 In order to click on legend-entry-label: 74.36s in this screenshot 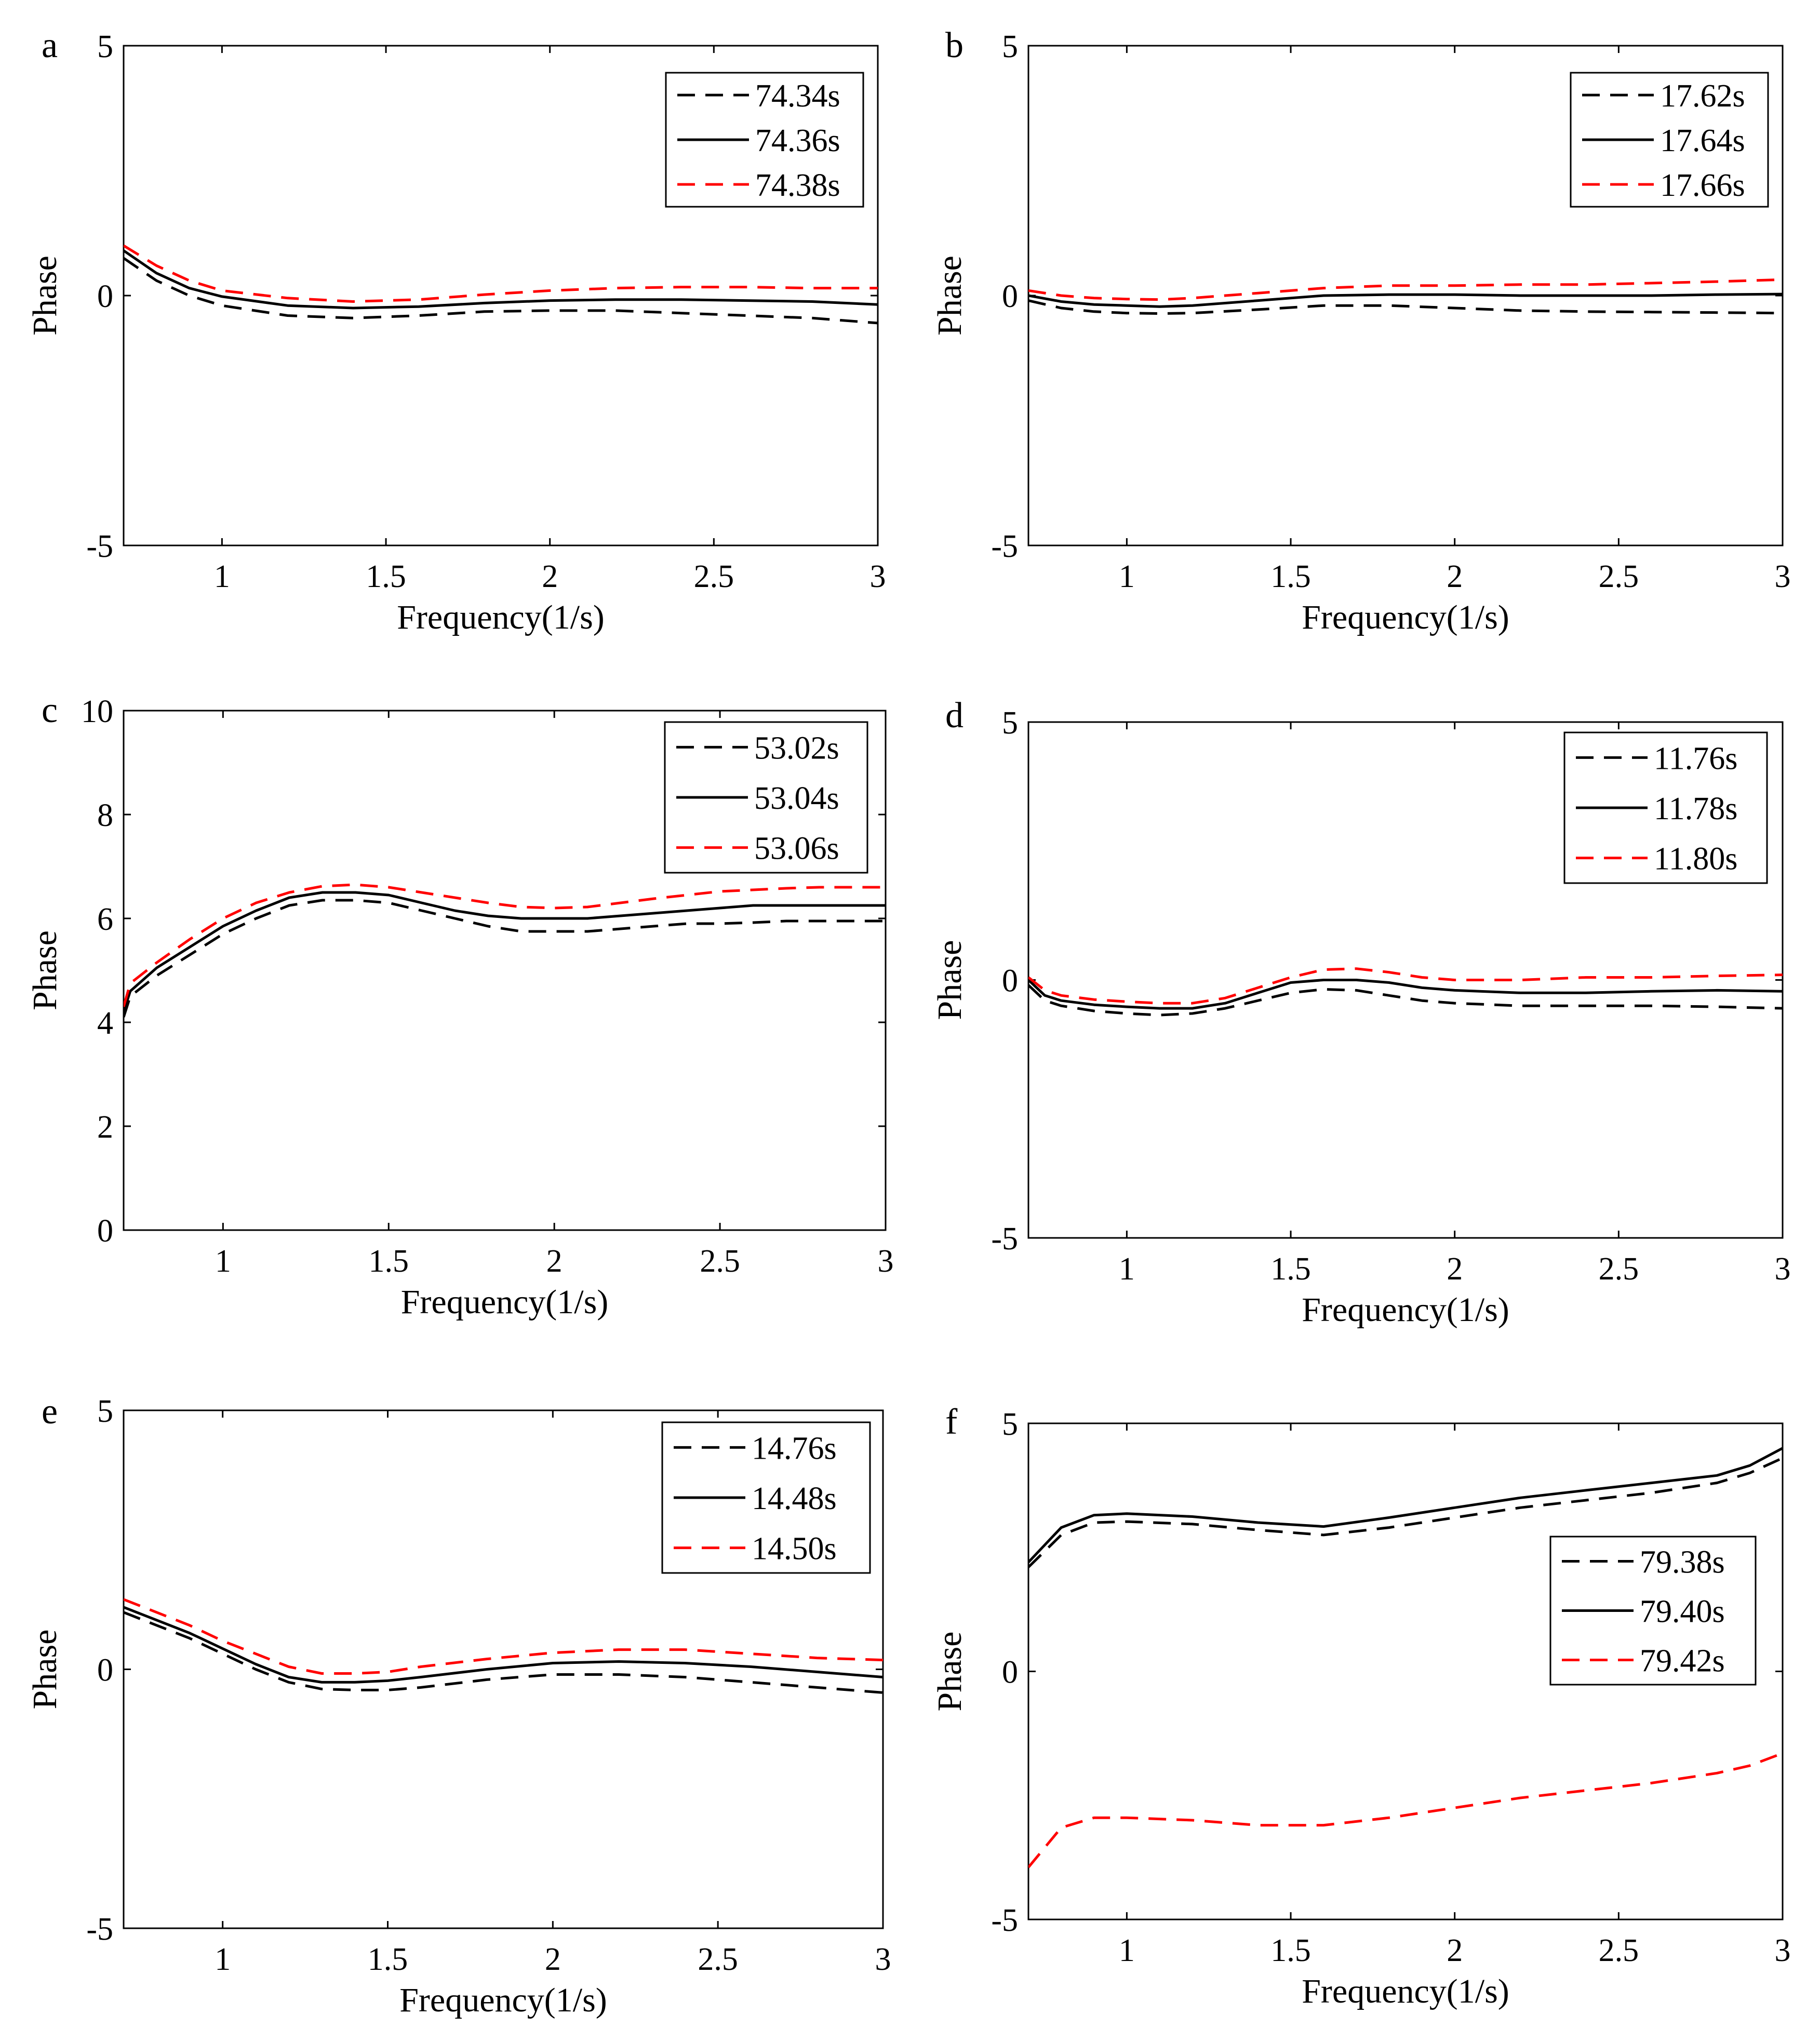, I will do `click(798, 140)`.